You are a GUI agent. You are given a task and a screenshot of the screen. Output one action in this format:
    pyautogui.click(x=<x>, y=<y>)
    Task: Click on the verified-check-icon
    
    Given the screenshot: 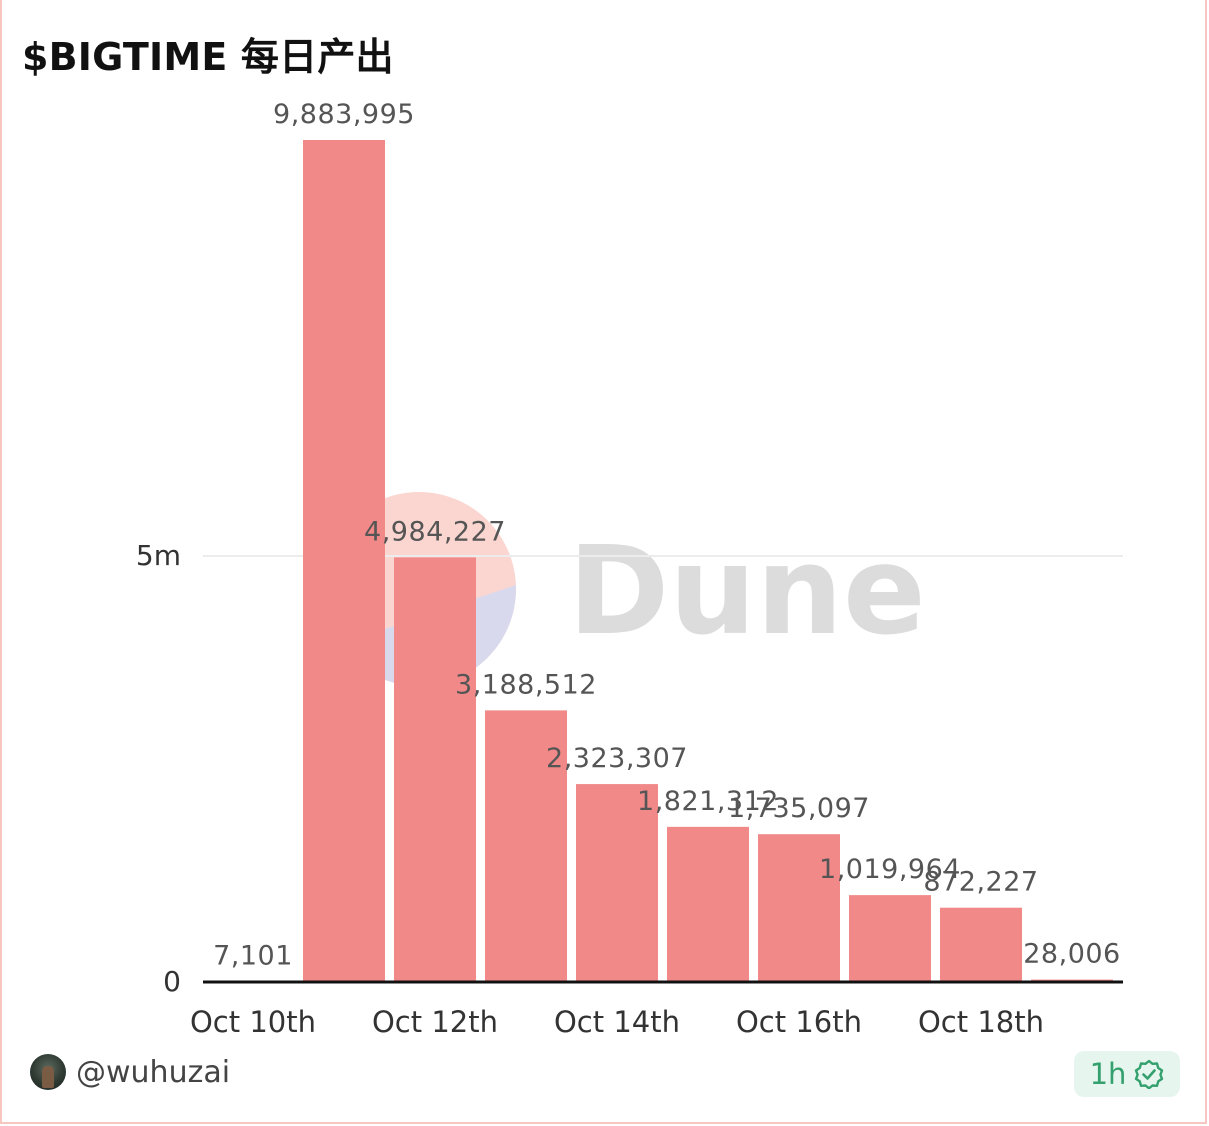 What is the action you would take?
    pyautogui.click(x=1149, y=1074)
    